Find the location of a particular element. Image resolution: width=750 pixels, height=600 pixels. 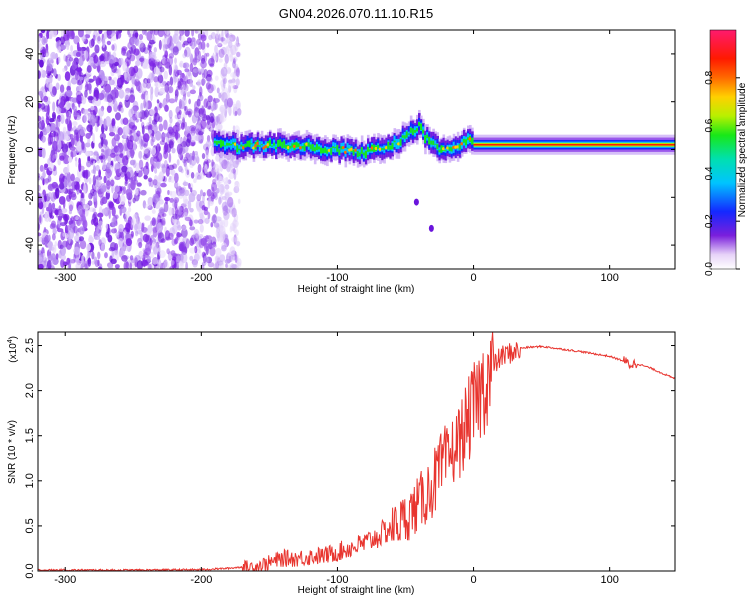

colorbar-ticks: 0.0 0.2 0.4 0.6 0.8 is located at coordinates (722, 173).